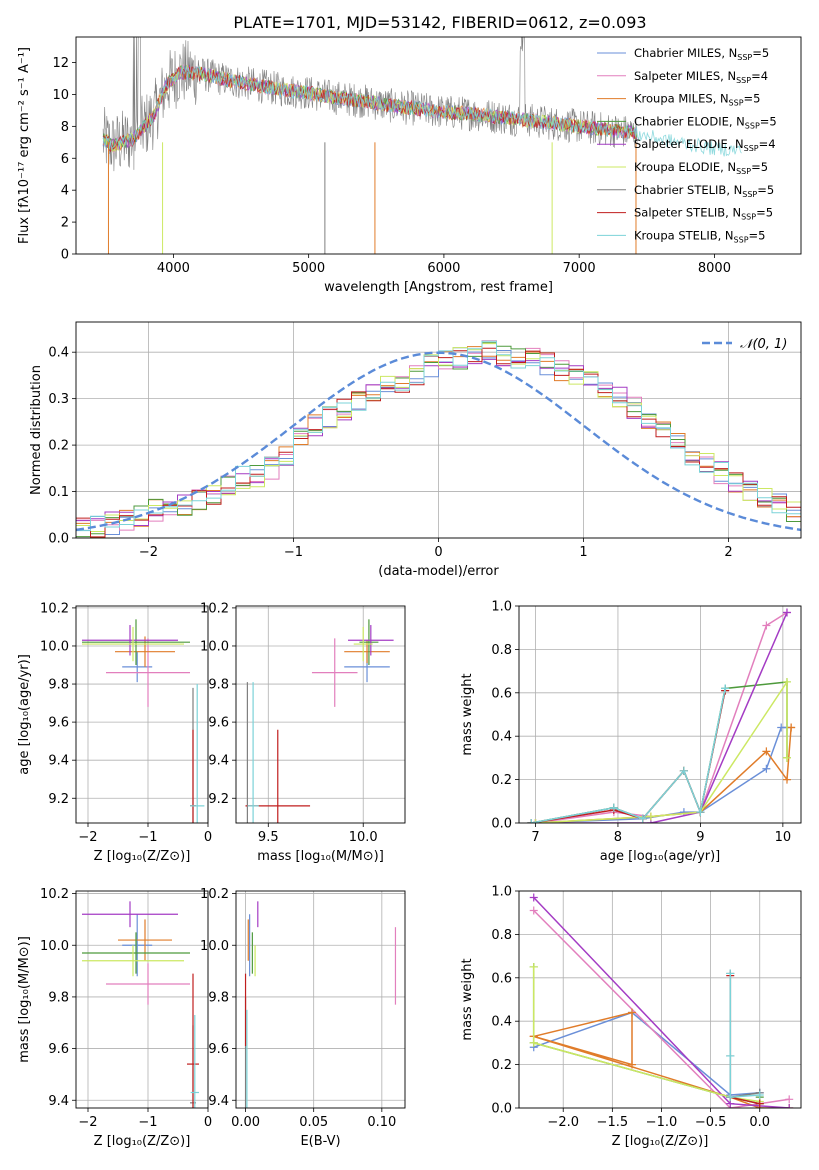 The image size is (819, 1170). I want to click on legend-entry: Kroupa STELIB, NSSP=5, so click(699, 236).